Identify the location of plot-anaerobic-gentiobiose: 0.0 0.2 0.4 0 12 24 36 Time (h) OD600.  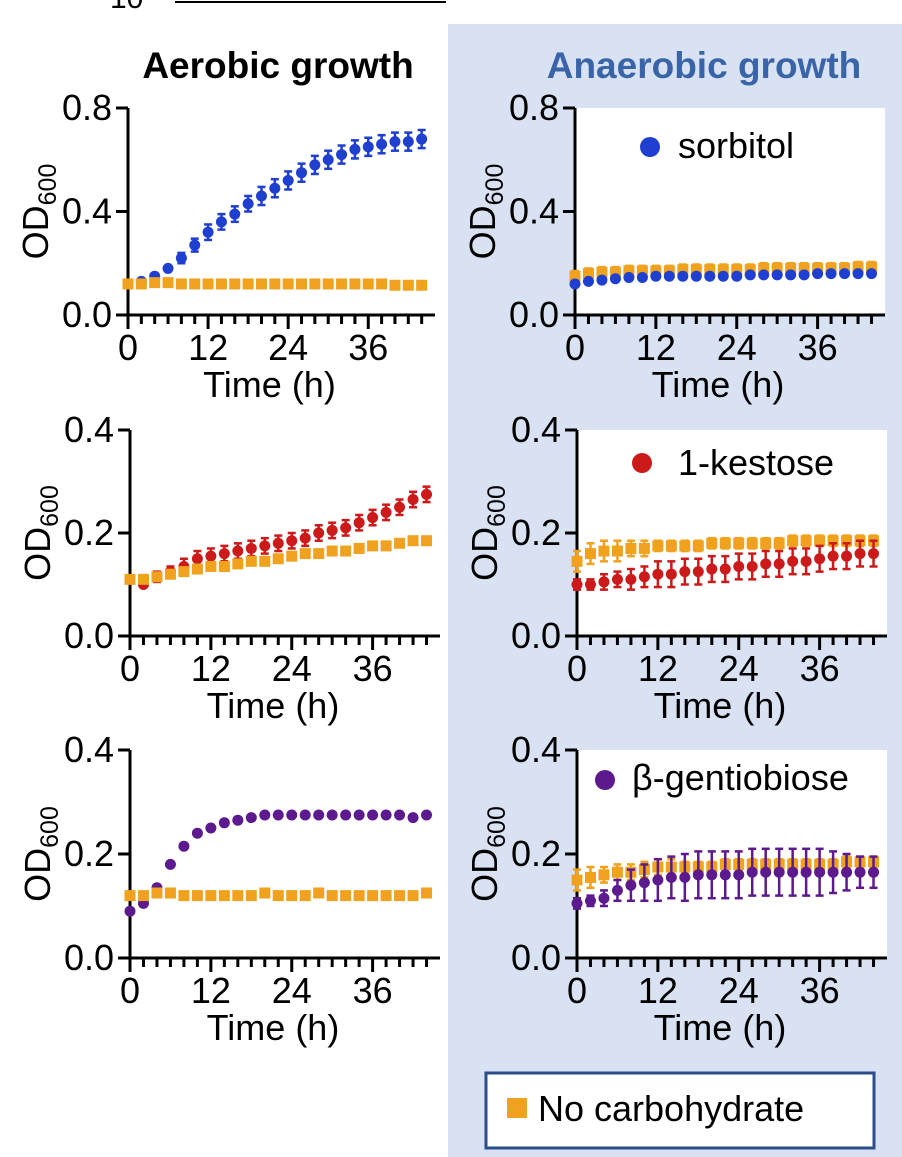
(675, 888).